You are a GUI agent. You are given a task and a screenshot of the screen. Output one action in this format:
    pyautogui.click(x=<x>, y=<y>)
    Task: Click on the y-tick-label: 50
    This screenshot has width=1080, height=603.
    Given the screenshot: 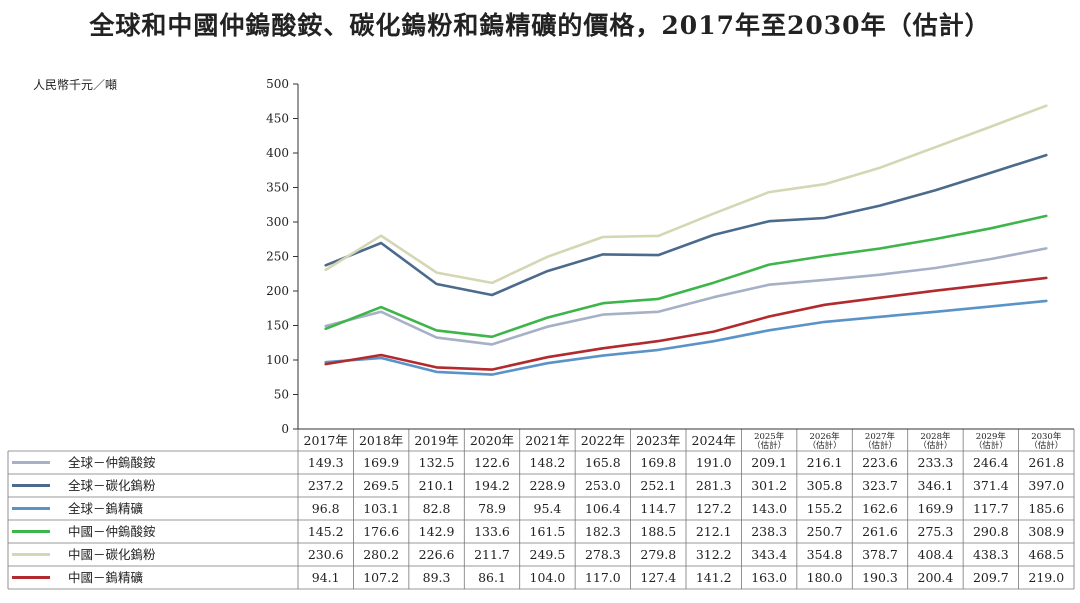 What is the action you would take?
    pyautogui.click(x=281, y=395)
    